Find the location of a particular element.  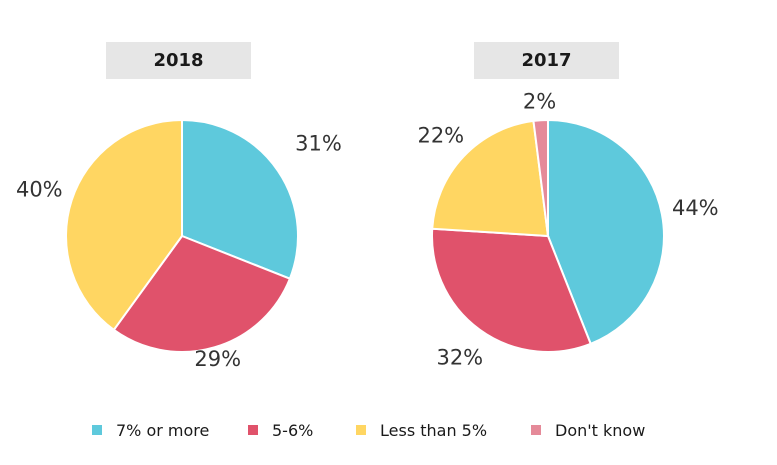

pie-data-label-2017-1: 32% is located at coordinates (459, 357).